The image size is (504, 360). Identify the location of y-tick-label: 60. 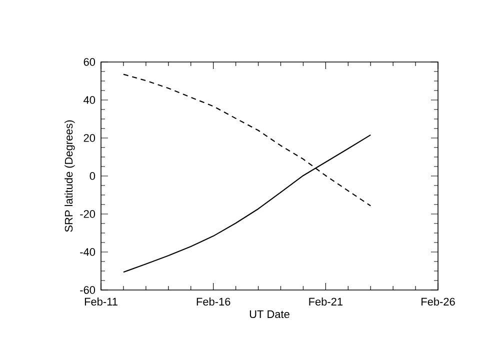
(90, 62).